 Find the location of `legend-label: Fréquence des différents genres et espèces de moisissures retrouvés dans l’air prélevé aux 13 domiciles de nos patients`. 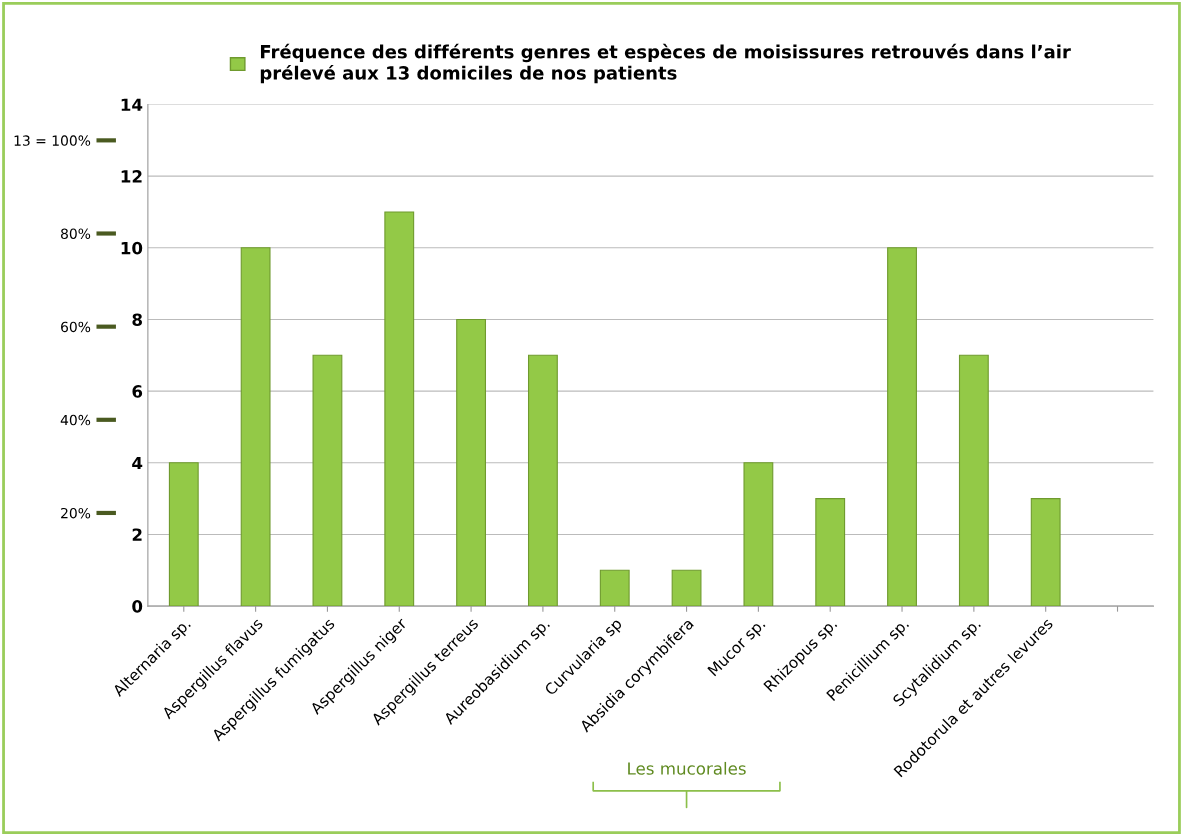

legend-label: Fréquence des différents genres et espèces de moisissures retrouvés dans l’air prélevé aux 13 domiciles de nos patients is located at coordinates (665, 63).